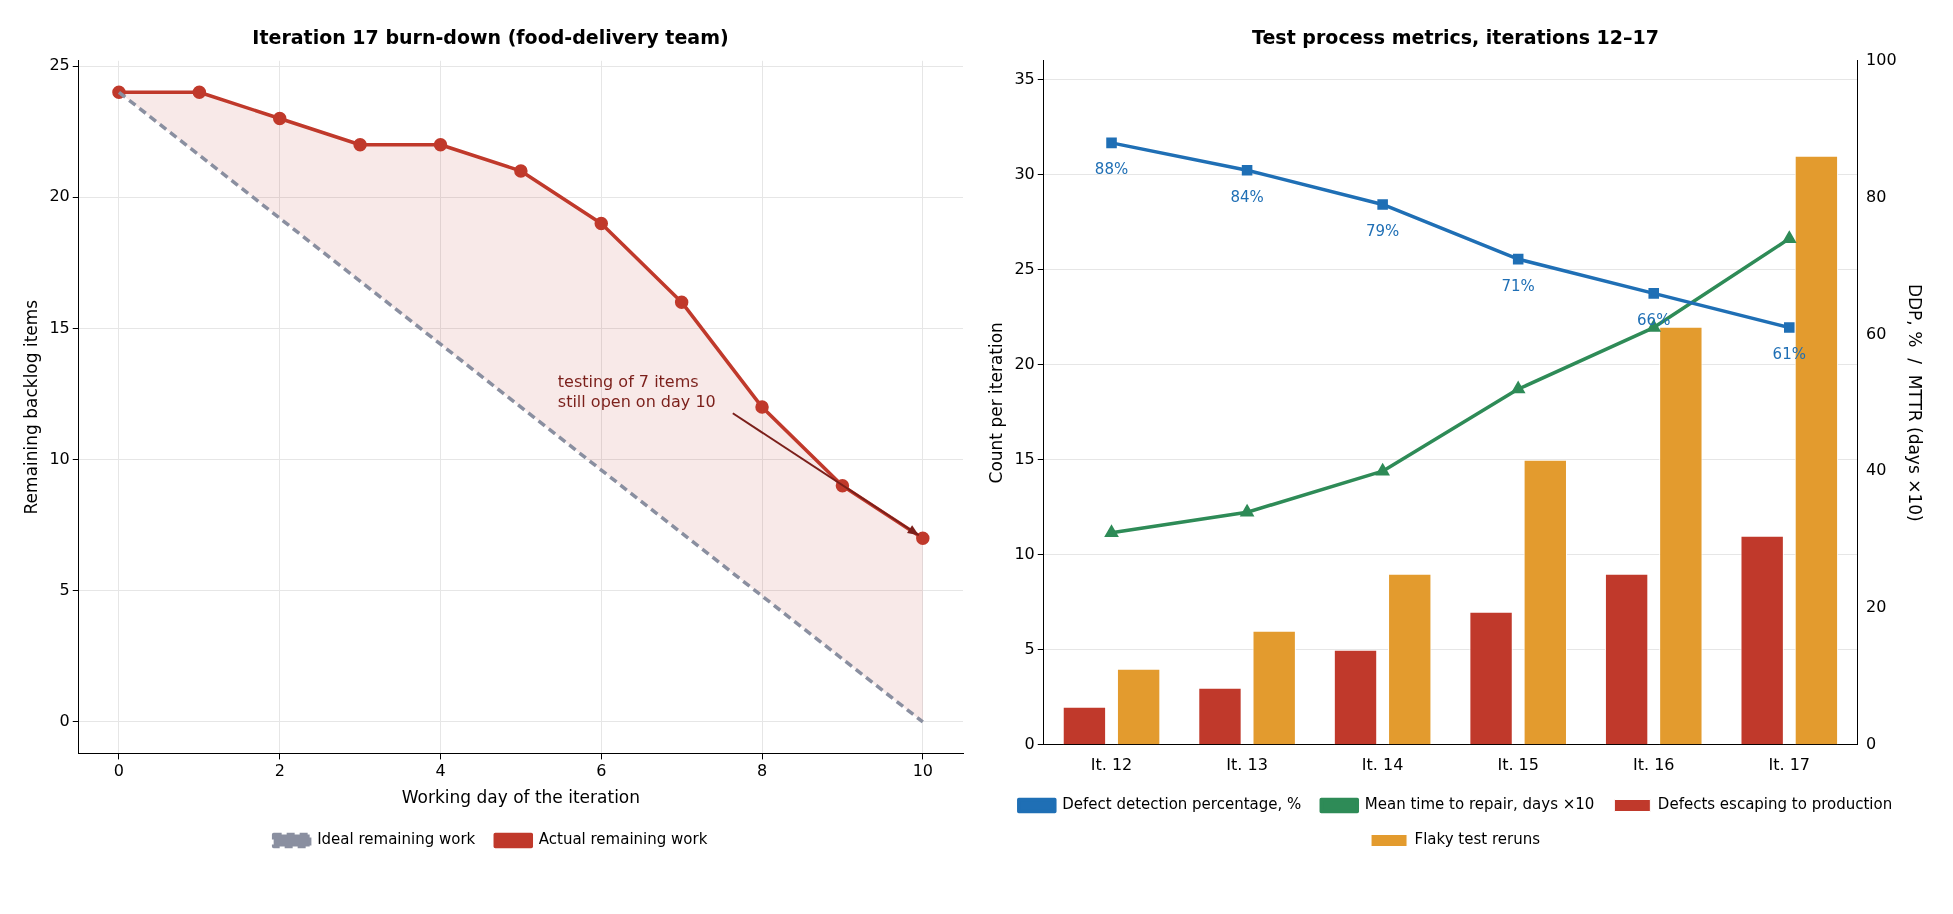 Image resolution: width=1953 pixels, height=914 pixels. I want to click on y2-tick-label: 40, so click(1876, 470).